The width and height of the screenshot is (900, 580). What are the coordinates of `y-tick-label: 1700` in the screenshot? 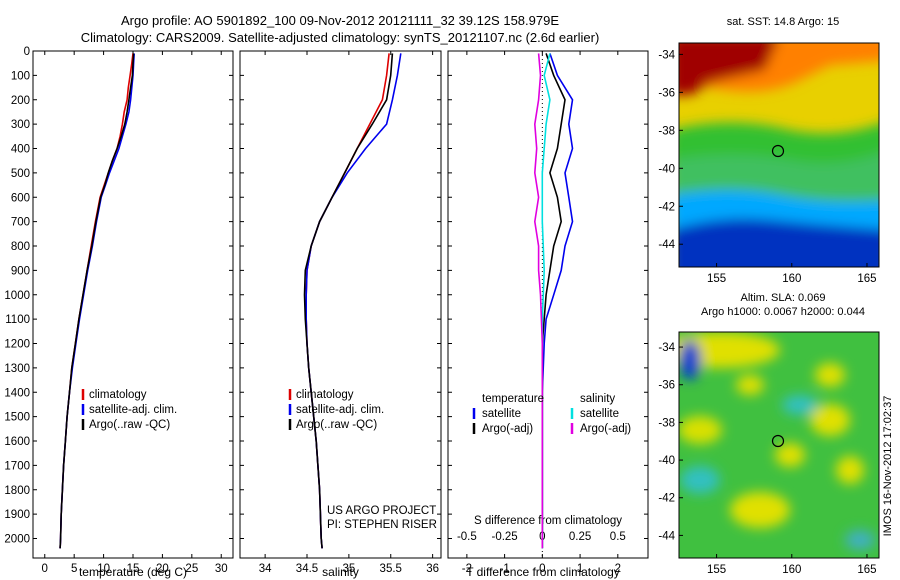 It's located at (17, 466).